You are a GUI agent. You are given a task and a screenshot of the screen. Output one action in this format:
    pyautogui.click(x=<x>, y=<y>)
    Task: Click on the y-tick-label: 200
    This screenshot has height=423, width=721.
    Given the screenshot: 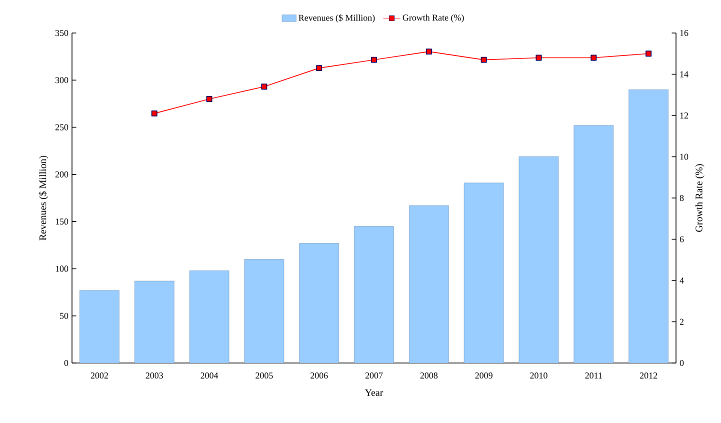 What is the action you would take?
    pyautogui.click(x=61, y=174)
    